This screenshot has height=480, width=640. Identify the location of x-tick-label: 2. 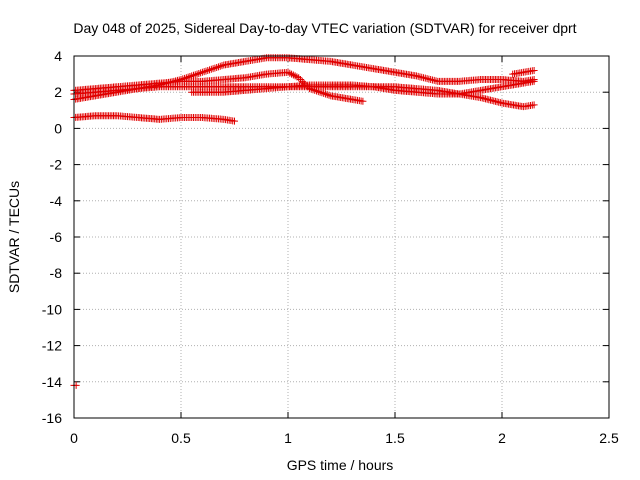
(502, 438).